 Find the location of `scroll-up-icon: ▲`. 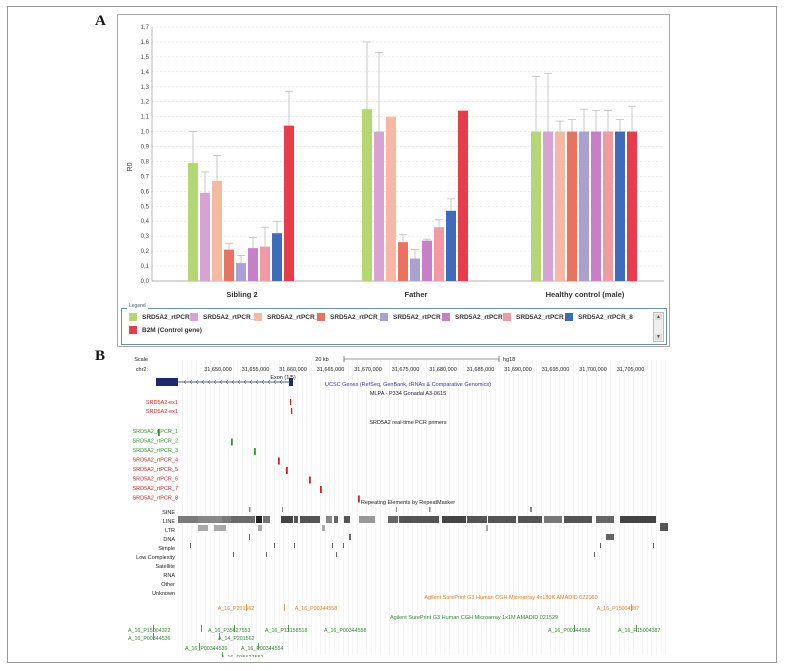

scroll-up-icon: ▲ is located at coordinates (658, 317).